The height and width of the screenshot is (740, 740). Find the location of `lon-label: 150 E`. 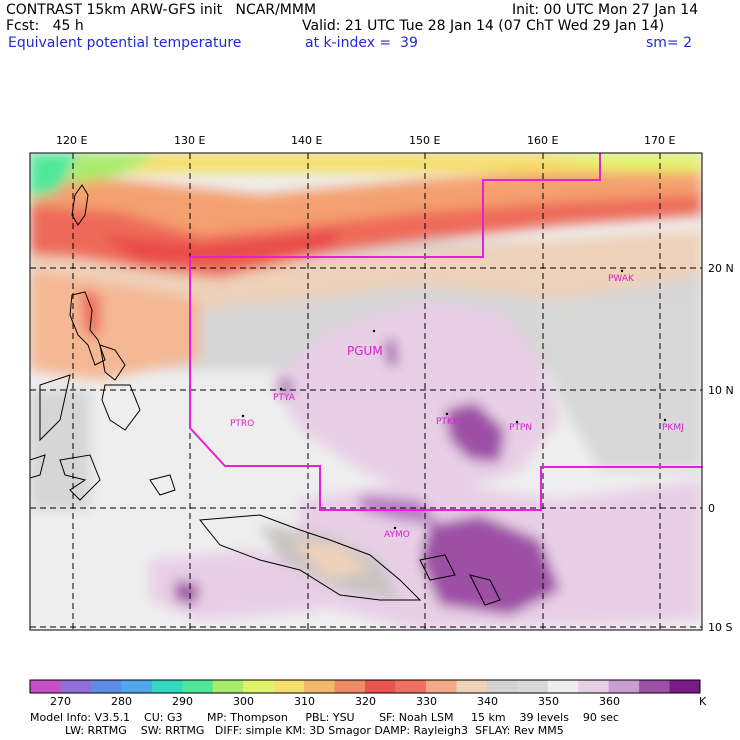

lon-label: 150 E is located at coordinates (425, 140).